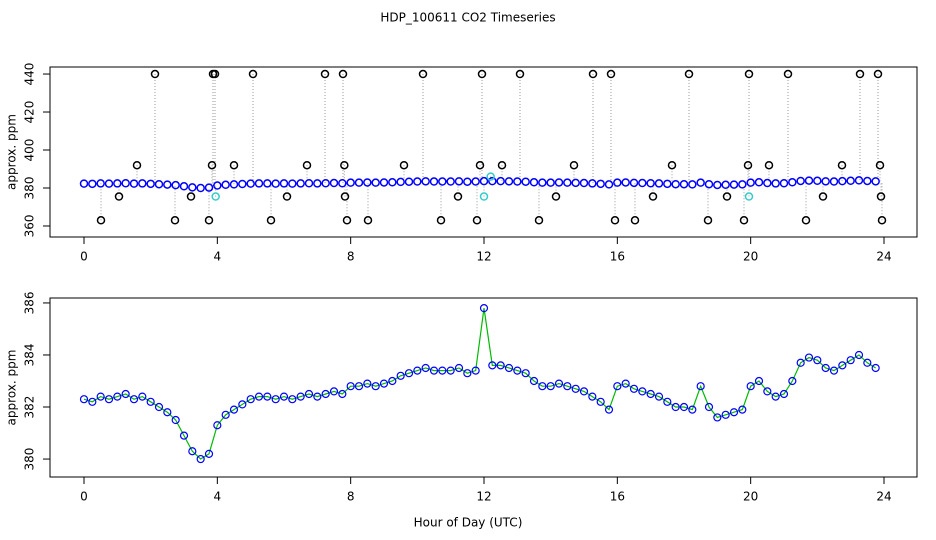 The image size is (936, 540). Describe the element at coordinates (351, 497) in the screenshot. I see `x-tick-label: 8` at that location.